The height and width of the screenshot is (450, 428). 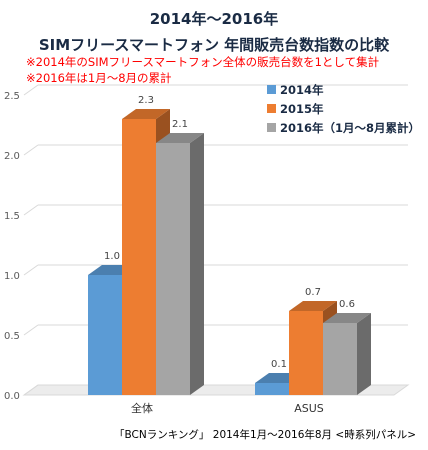 What do you see at coordinates (99, 78) in the screenshot?
I see `chart-note-2: ※2016年は1月～8月の累計` at bounding box center [99, 78].